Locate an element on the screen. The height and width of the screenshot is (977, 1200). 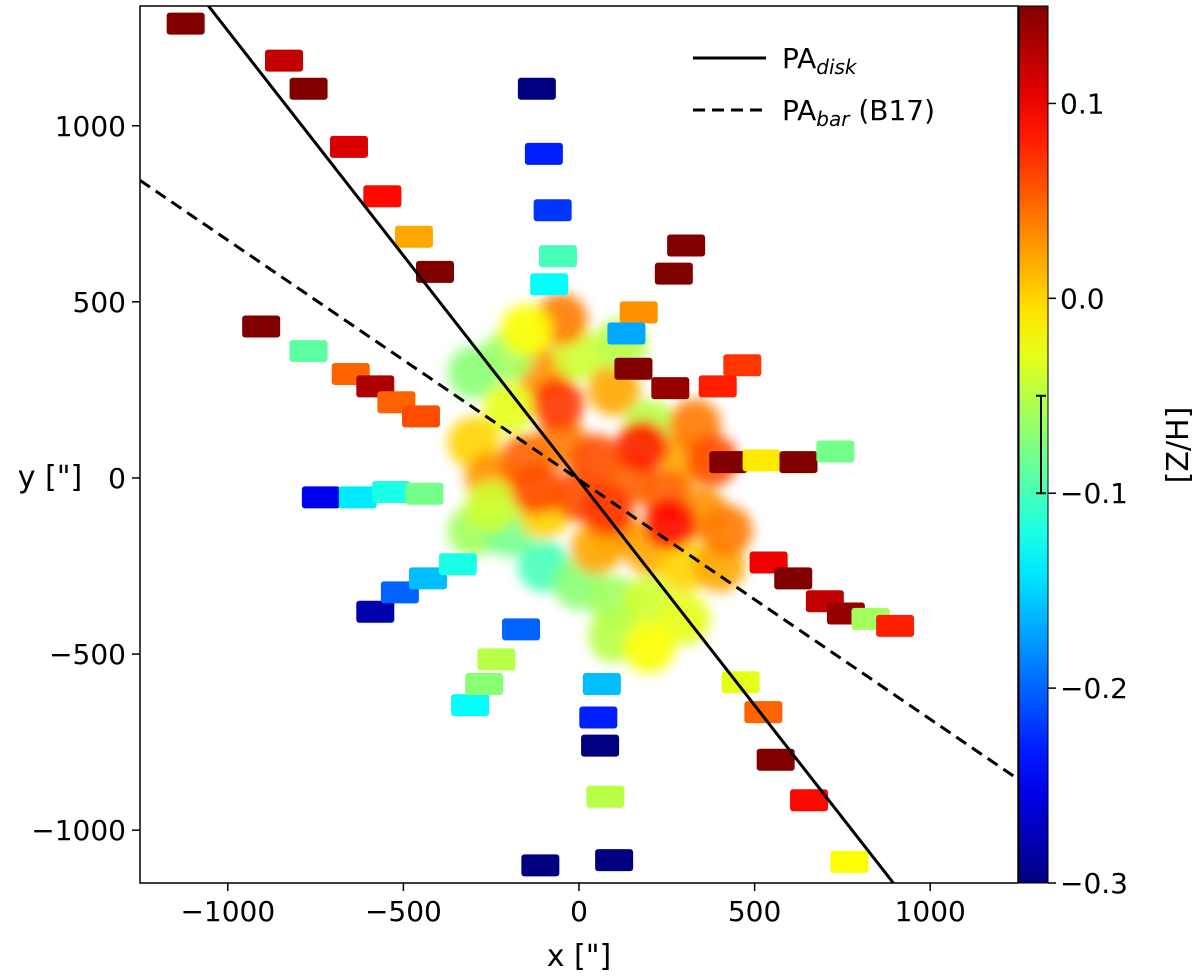
legend-pa-disk-base: PA is located at coordinates (799, 58).